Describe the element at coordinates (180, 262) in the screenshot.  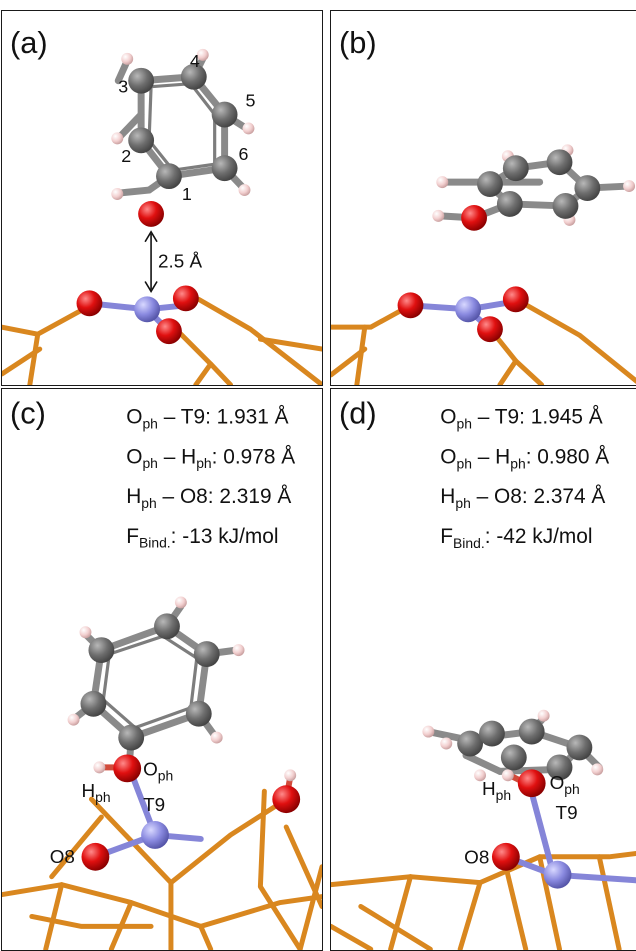
I see `distance-label: 2.5 Å` at that location.